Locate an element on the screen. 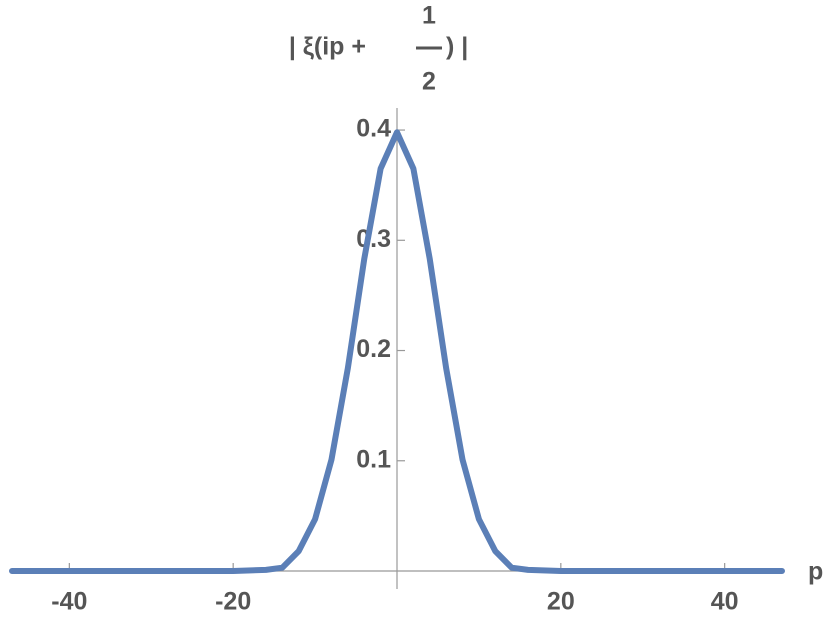  y-label-numerator: 1 is located at coordinates (429, 16).